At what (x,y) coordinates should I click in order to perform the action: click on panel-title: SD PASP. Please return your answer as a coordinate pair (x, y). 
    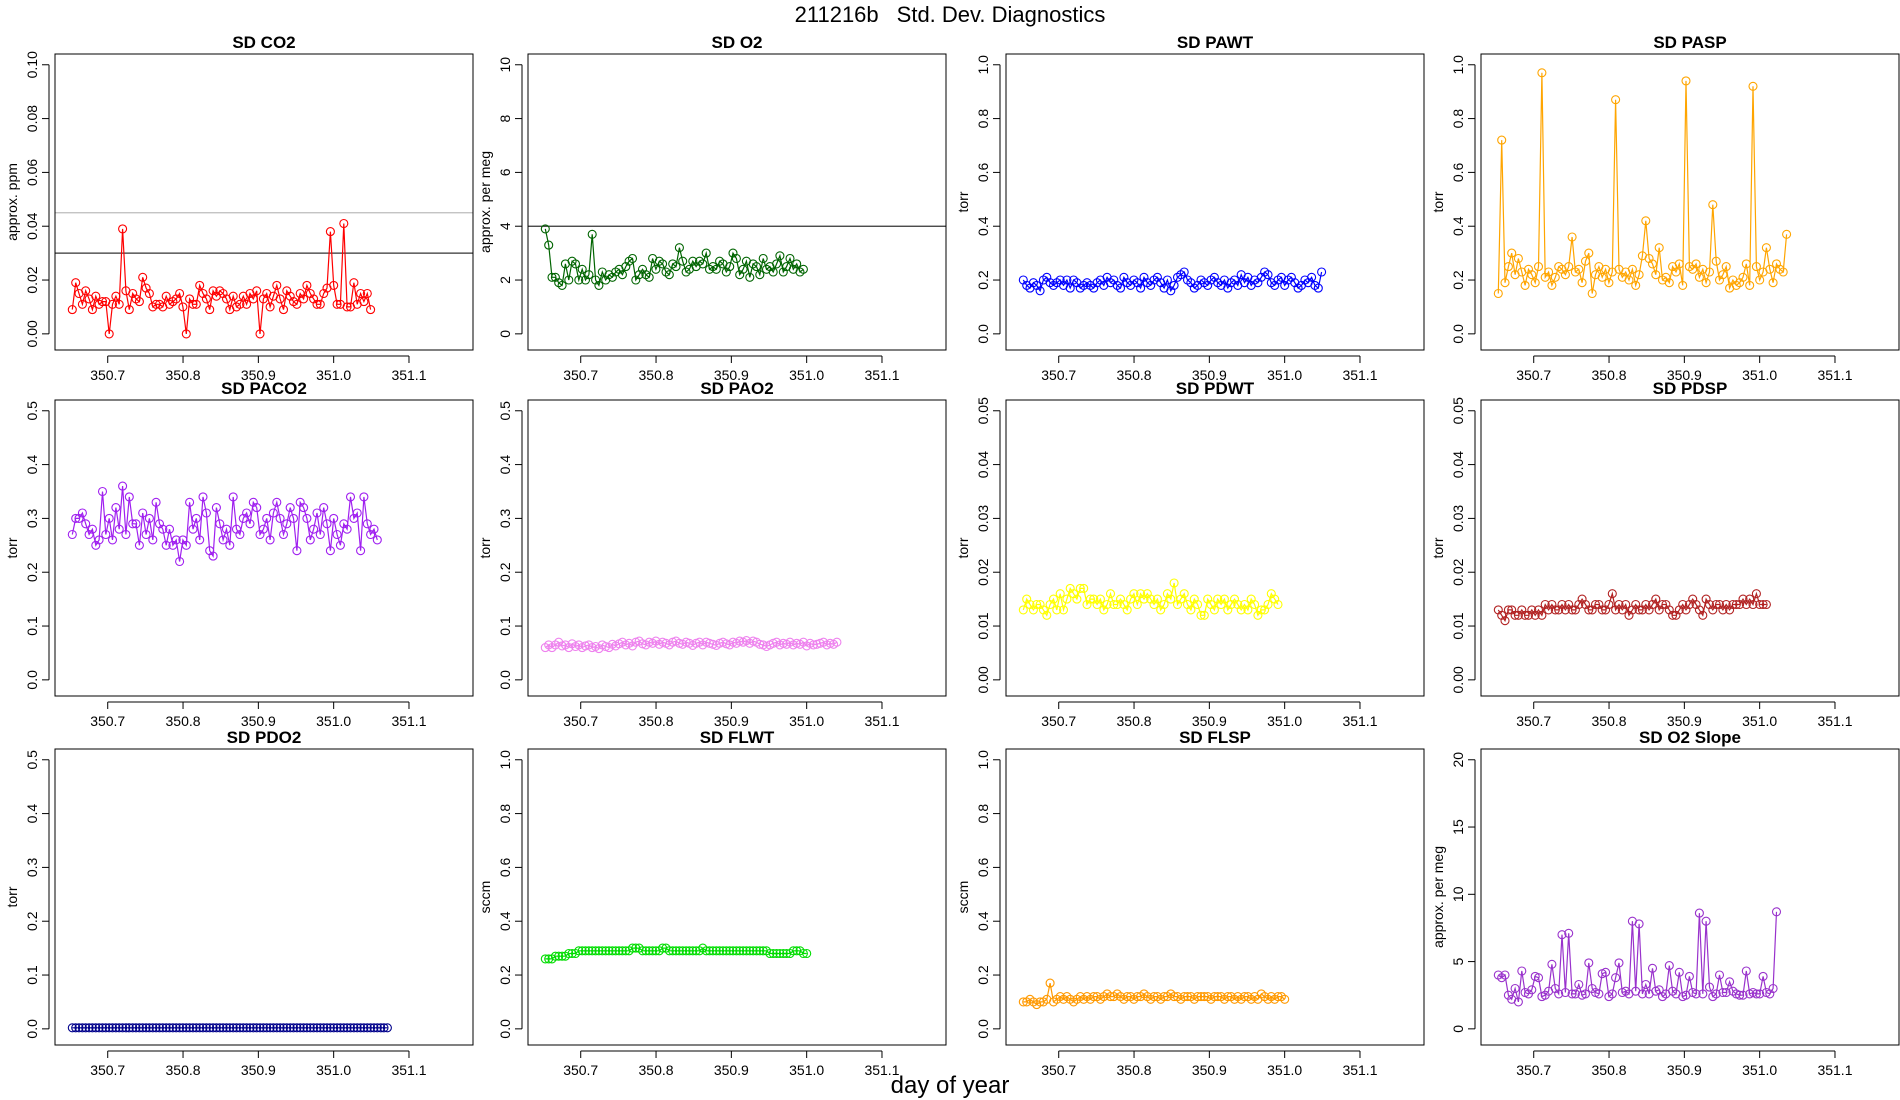
    Looking at the image, I should click on (1689, 42).